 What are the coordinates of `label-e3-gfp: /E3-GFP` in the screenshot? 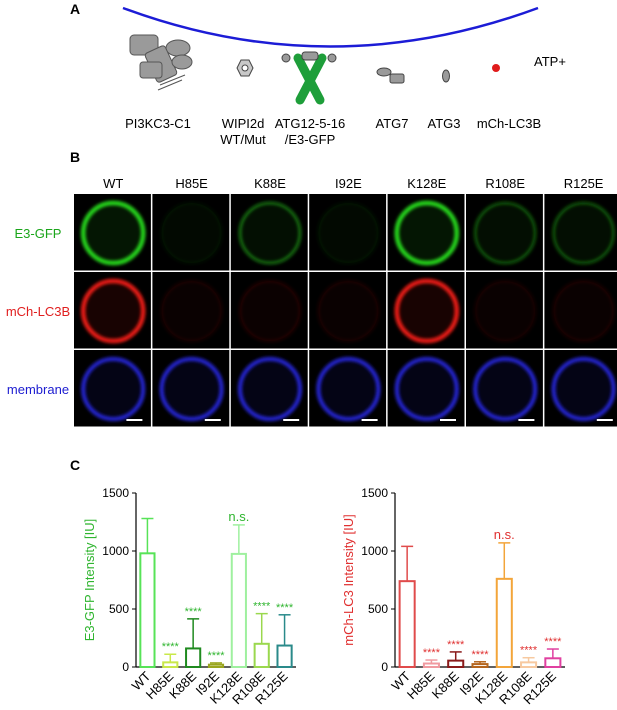 It's located at (310, 139).